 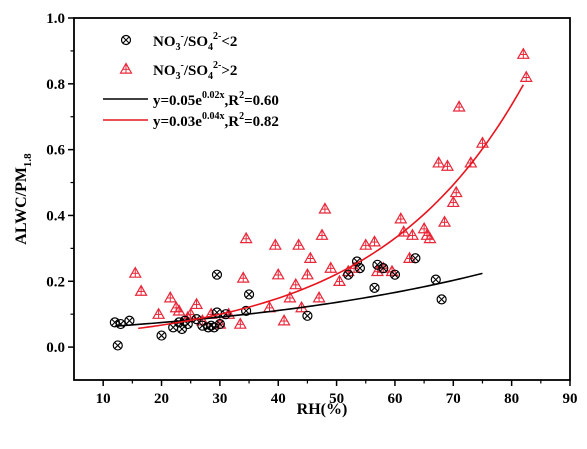 What do you see at coordinates (195, 71) in the screenshot?
I see `legend-label-series2: NO3-/SO42->2` at bounding box center [195, 71].